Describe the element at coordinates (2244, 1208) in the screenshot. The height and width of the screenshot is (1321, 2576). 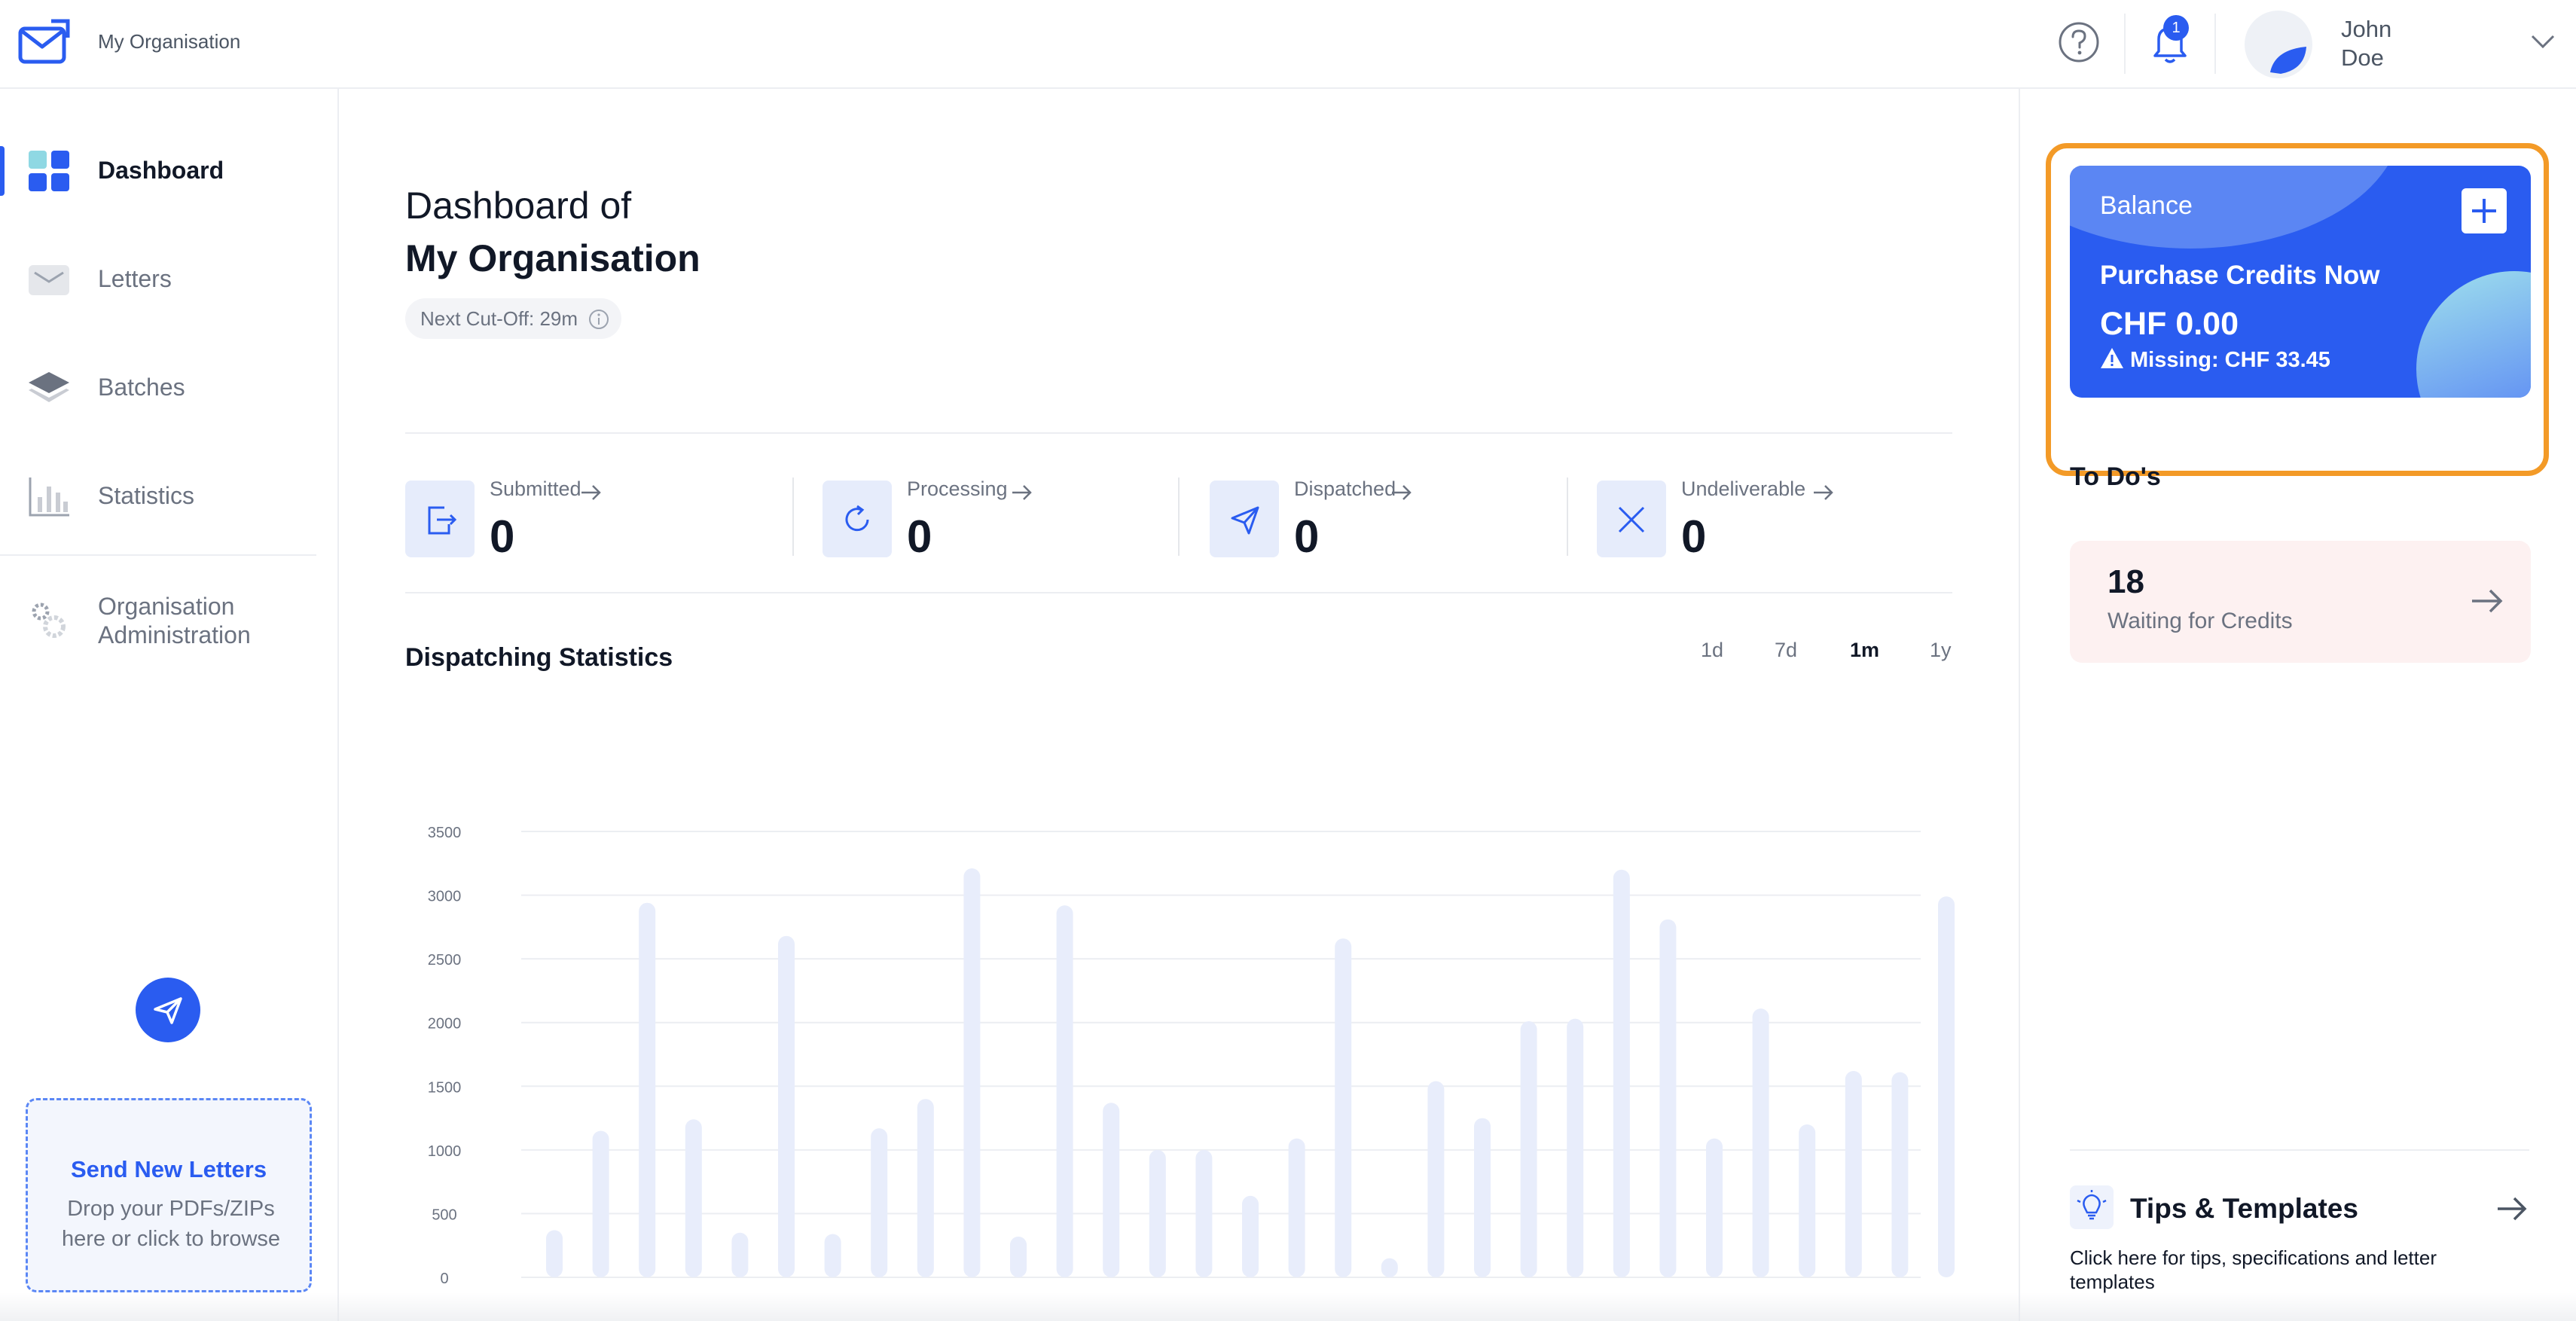
I see `tips-title: Tips & Templates` at that location.